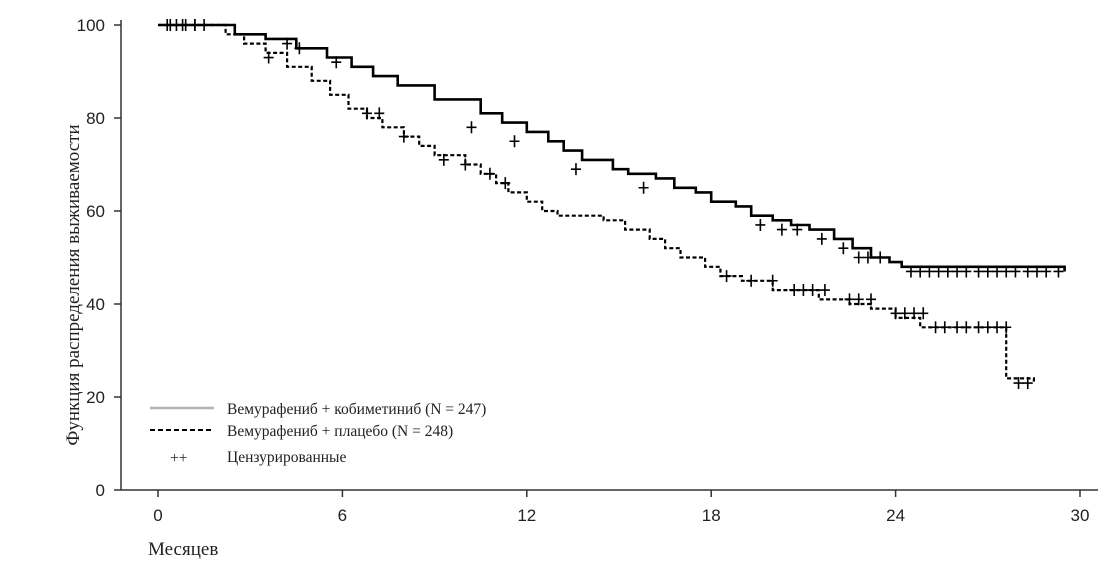 This screenshot has height=569, width=1120. What do you see at coordinates (526, 515) in the screenshot?
I see `x-tick-label: 12` at bounding box center [526, 515].